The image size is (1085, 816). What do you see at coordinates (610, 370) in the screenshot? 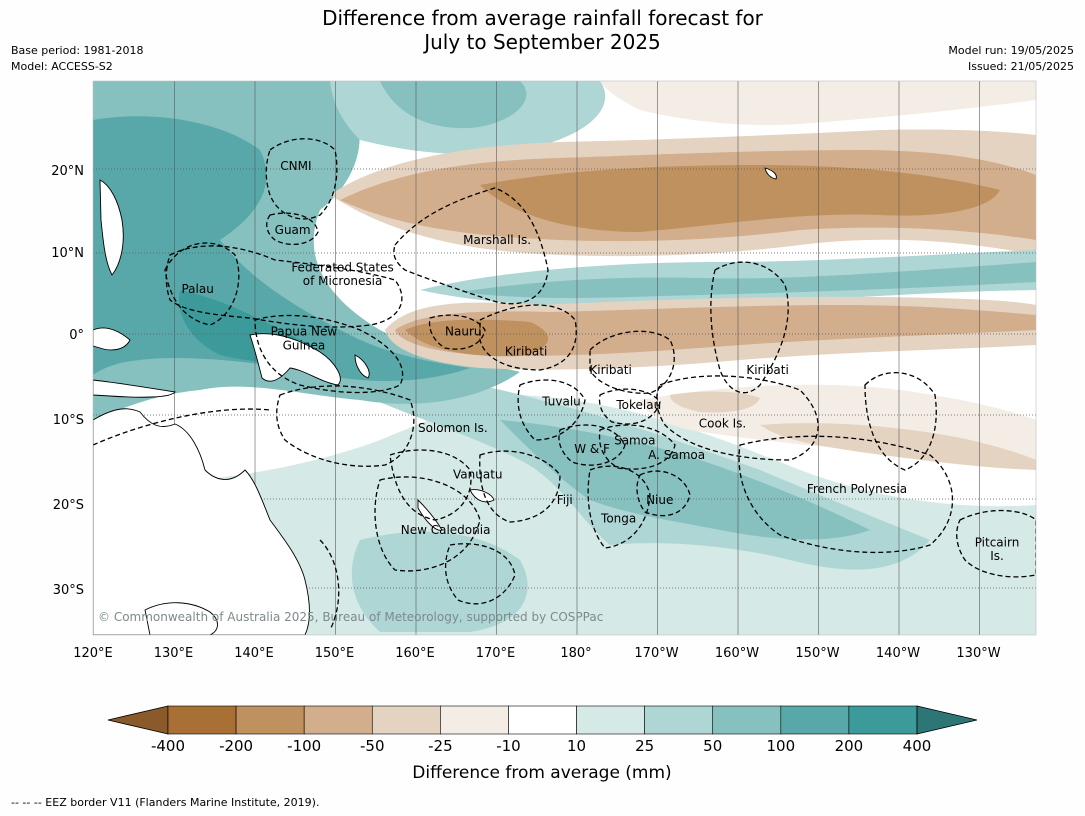
I see `place-label: Kiribati` at bounding box center [610, 370].